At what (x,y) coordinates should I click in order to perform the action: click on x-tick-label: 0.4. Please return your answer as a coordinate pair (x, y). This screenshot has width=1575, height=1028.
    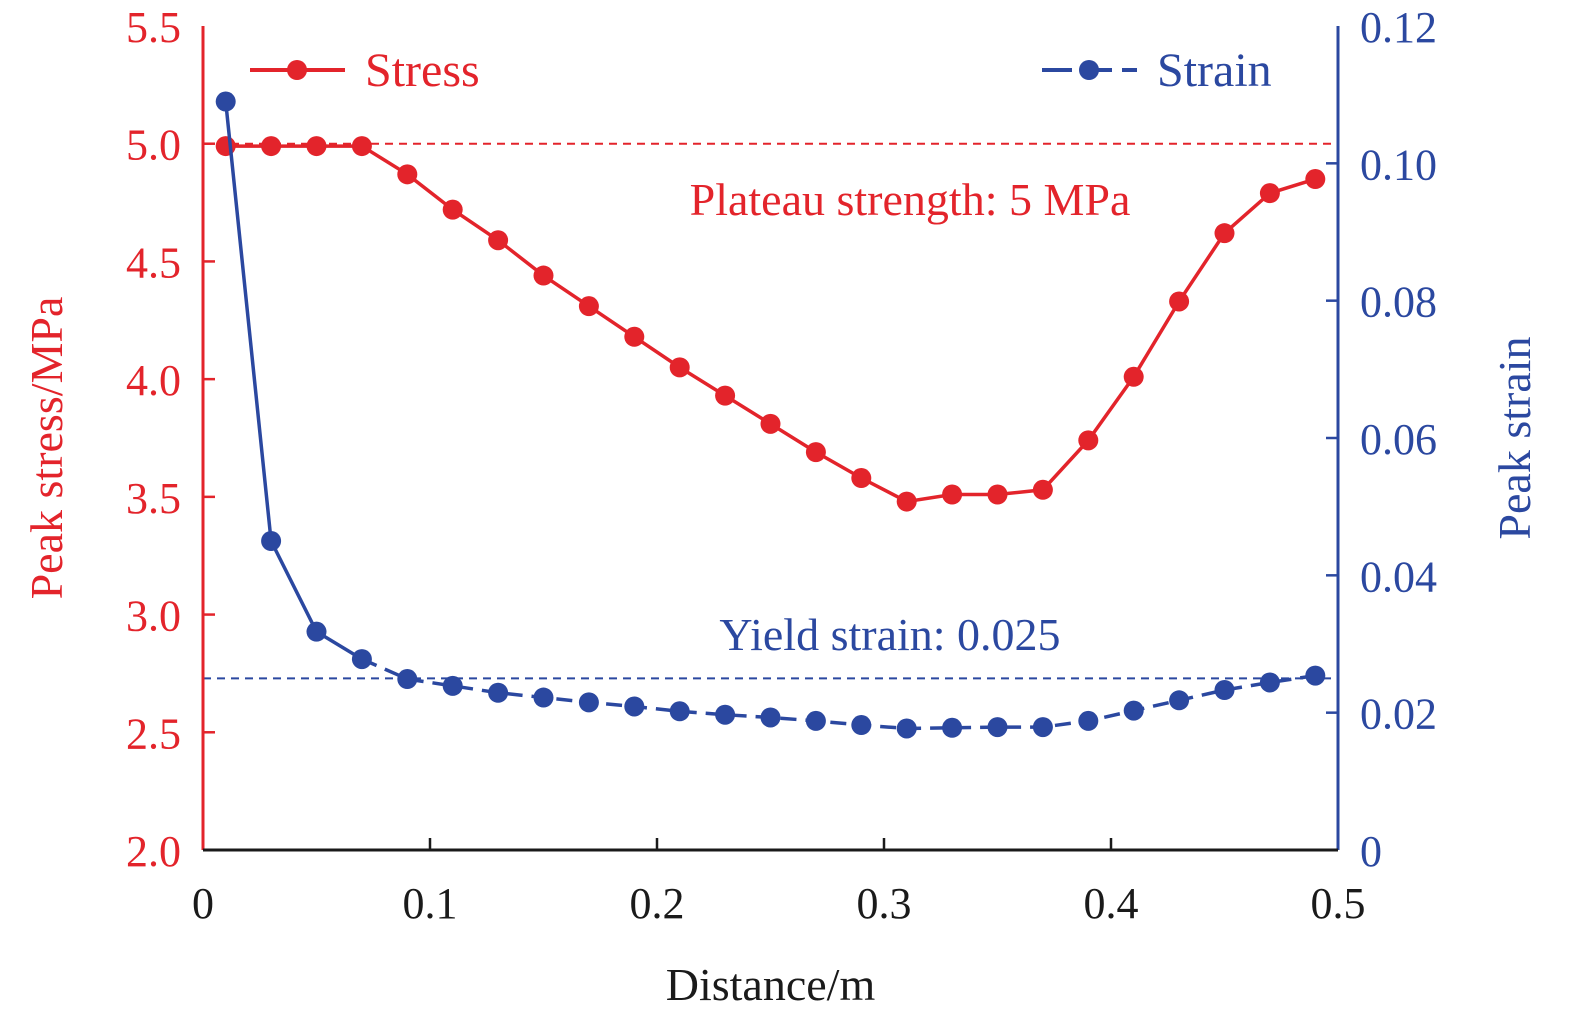
    Looking at the image, I should click on (1111, 903).